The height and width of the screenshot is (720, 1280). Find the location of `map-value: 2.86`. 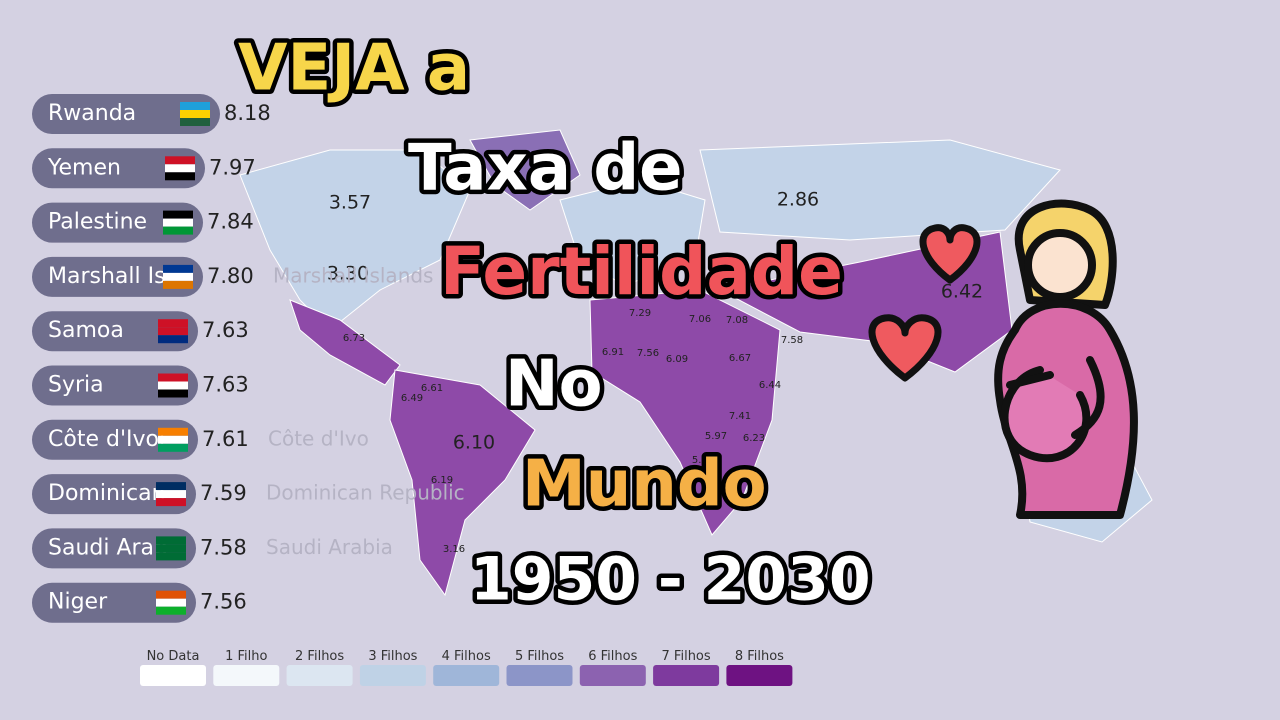

map-value: 2.86 is located at coordinates (798, 200).